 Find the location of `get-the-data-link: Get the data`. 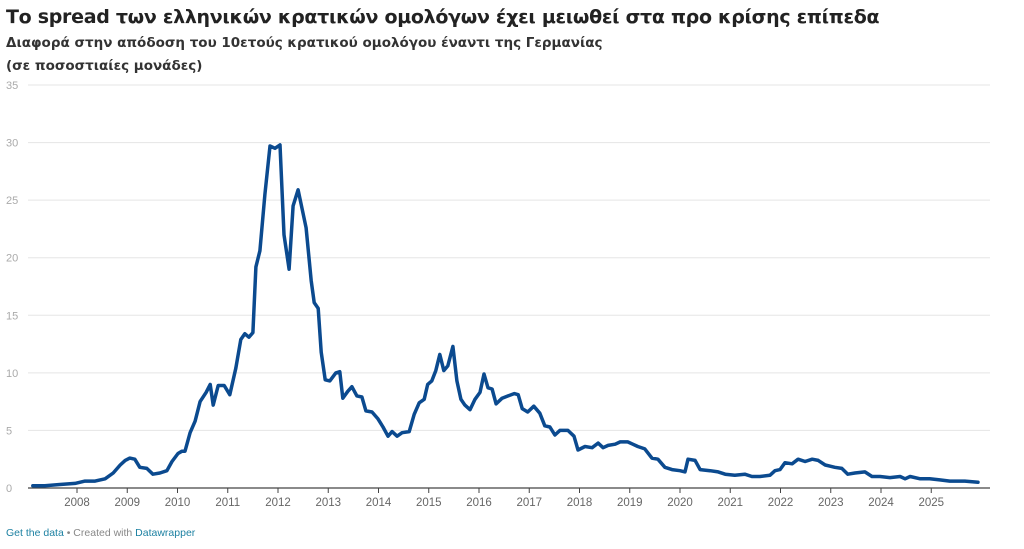

get-the-data-link: Get the data is located at coordinates (35, 533).